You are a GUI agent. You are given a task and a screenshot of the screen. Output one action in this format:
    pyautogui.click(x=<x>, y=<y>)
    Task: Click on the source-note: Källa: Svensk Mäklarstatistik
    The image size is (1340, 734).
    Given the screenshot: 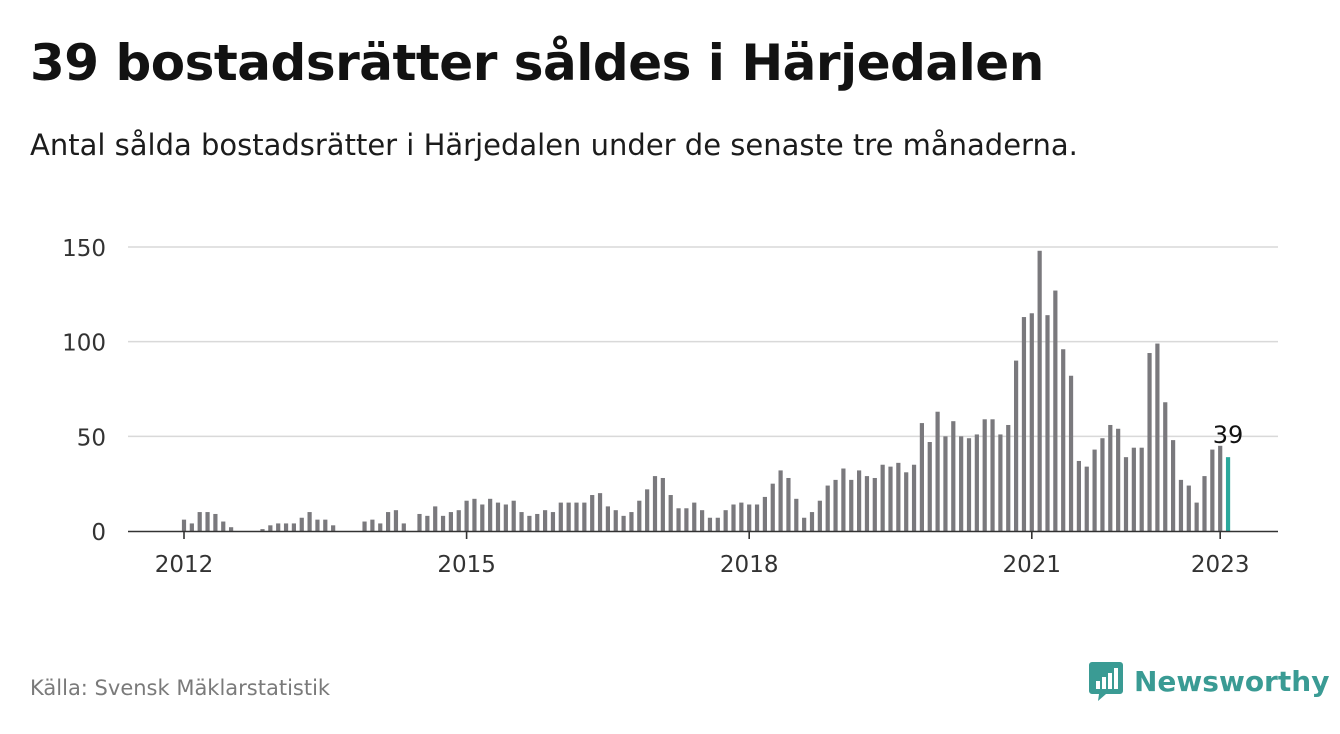 What is the action you would take?
    pyautogui.click(x=180, y=688)
    